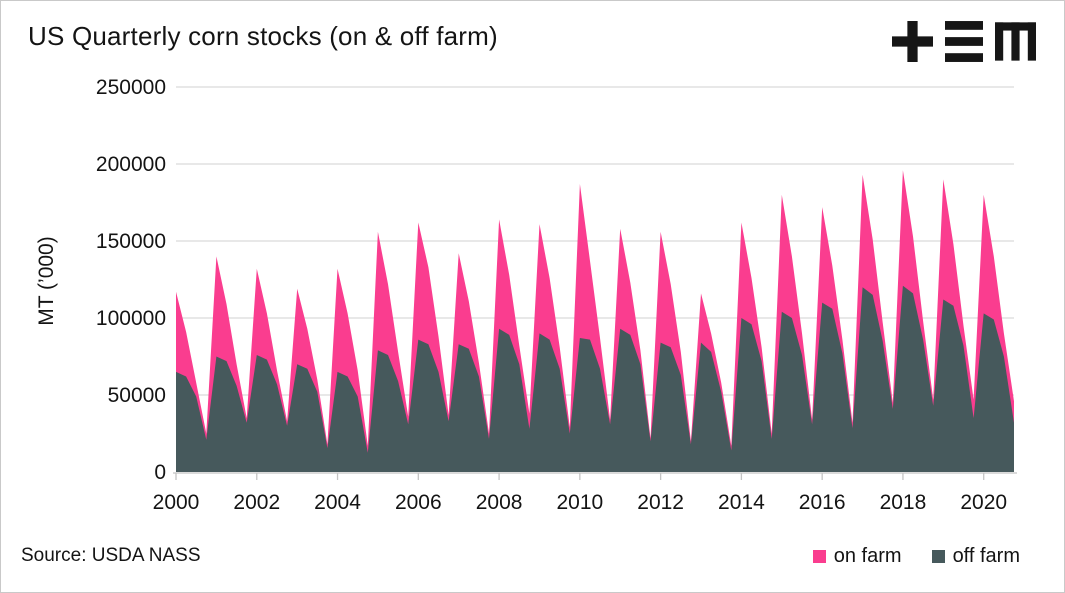 This screenshot has width=1065, height=593. Describe the element at coordinates (986, 555) in the screenshot. I see `legend-label-off-farm: off farm` at that location.